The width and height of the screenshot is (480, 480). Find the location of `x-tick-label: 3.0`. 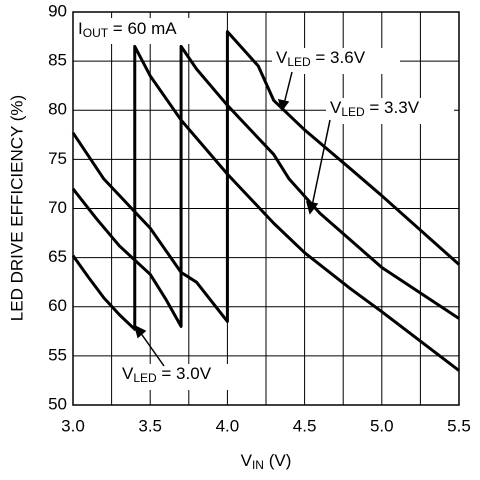

x-tick-label: 3.0 is located at coordinates (73, 425).